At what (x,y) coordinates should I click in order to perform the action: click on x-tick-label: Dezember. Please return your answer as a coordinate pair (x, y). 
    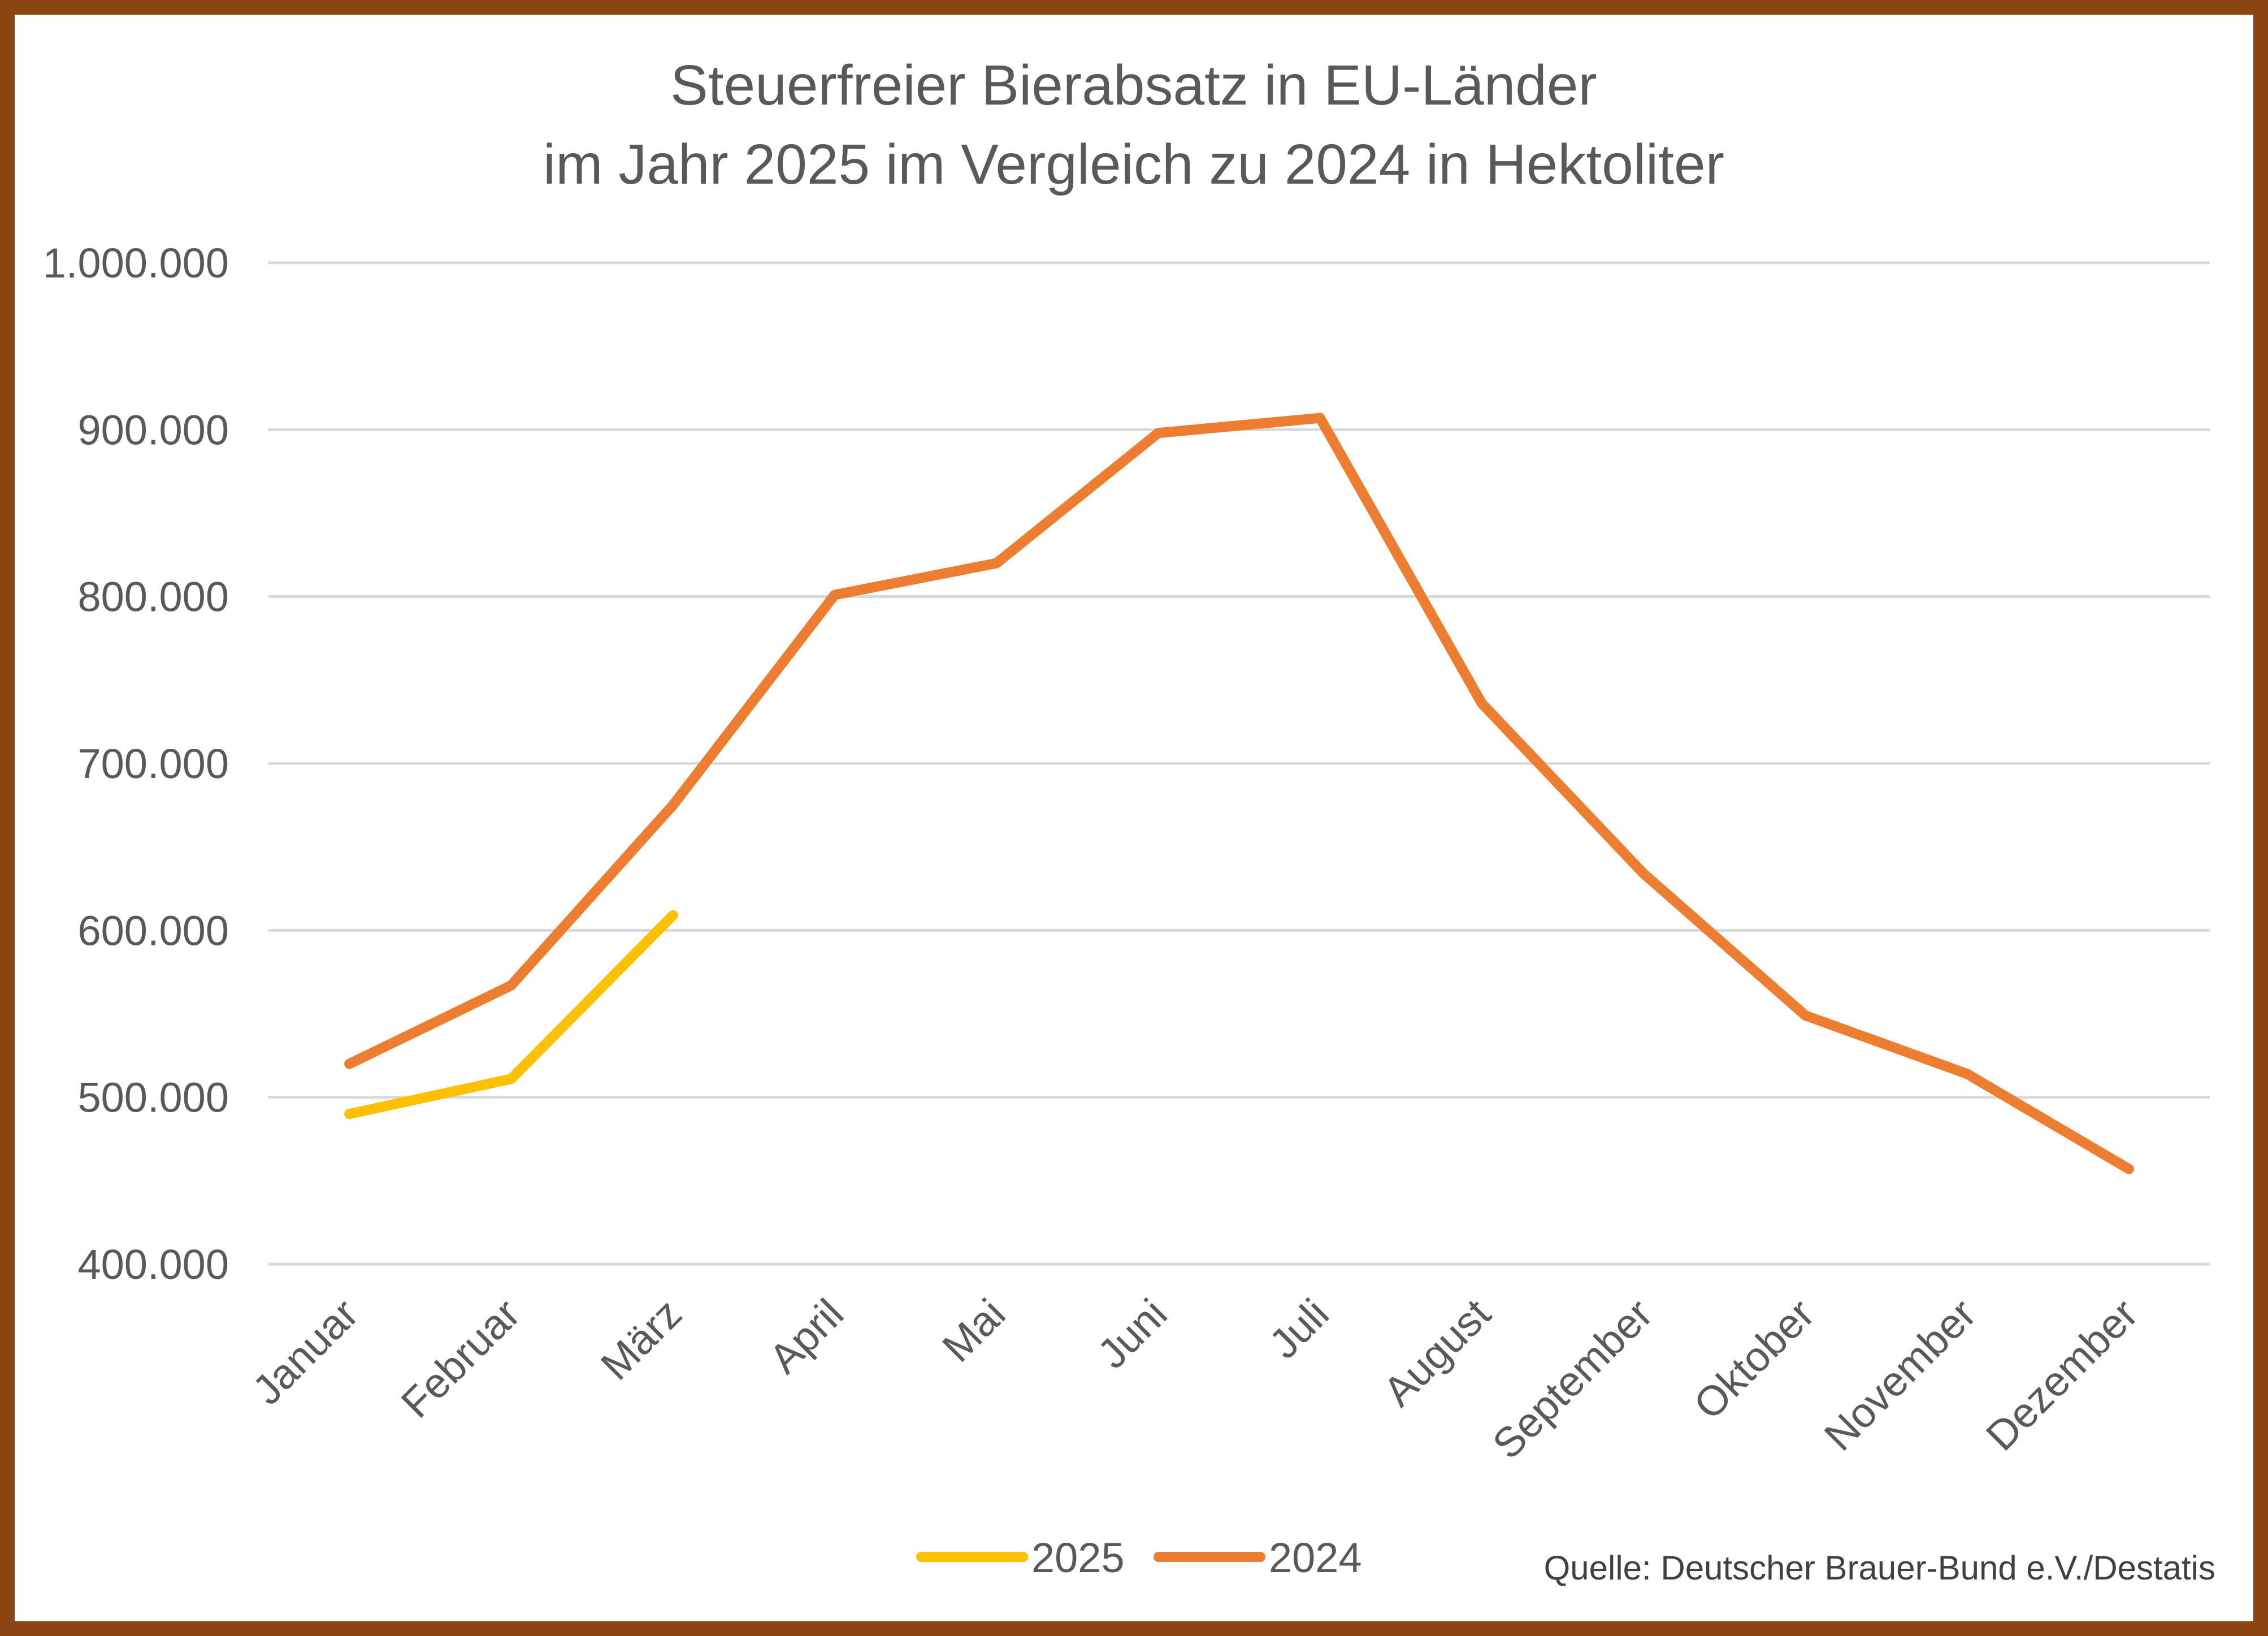
    Looking at the image, I should click on (2061, 1375).